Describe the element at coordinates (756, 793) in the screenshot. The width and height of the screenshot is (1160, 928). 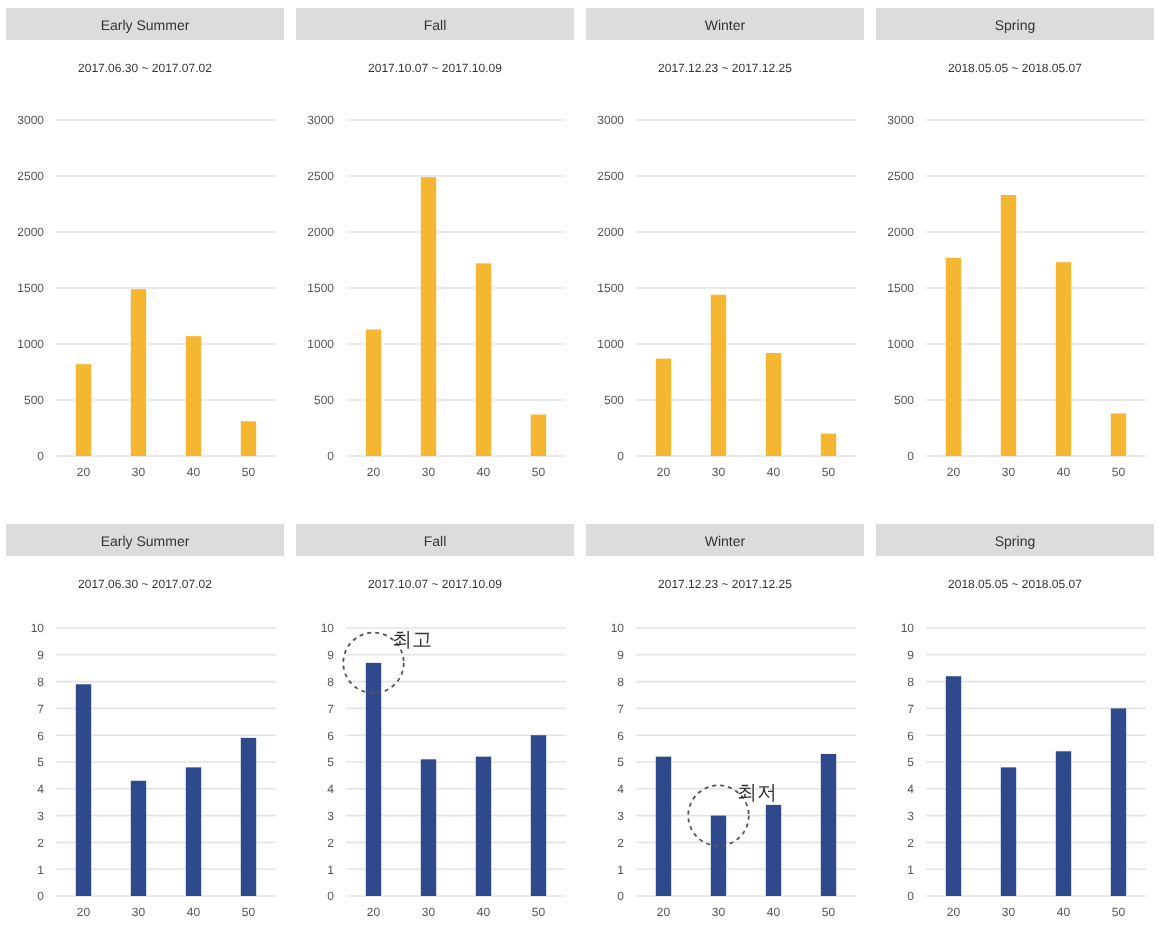
I see `annotation: 최저` at that location.